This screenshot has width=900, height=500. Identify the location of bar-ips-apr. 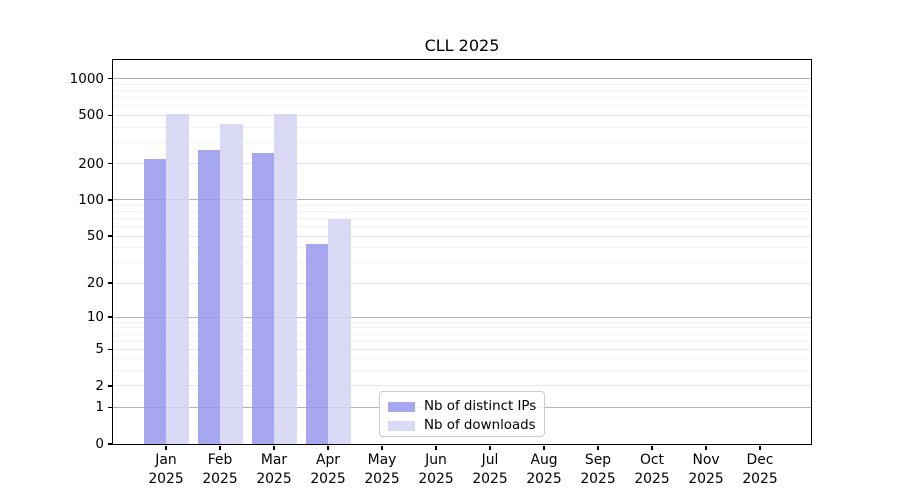
(316, 343).